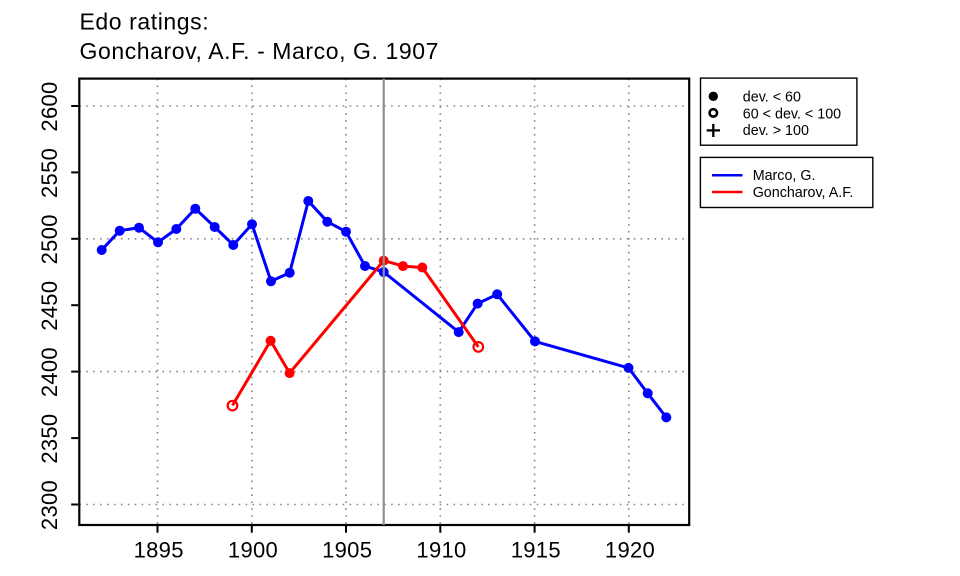 The image size is (960, 576). What do you see at coordinates (441, 550) in the screenshot?
I see `svg-text: 1910` at bounding box center [441, 550].